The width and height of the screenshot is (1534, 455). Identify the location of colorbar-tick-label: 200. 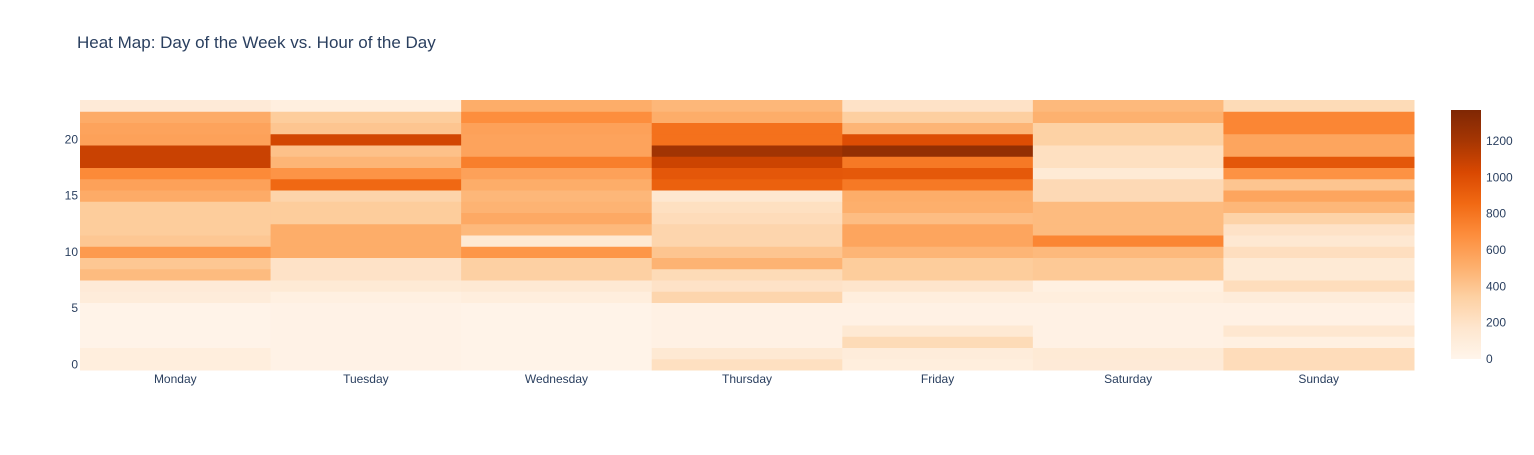
(1496, 323).